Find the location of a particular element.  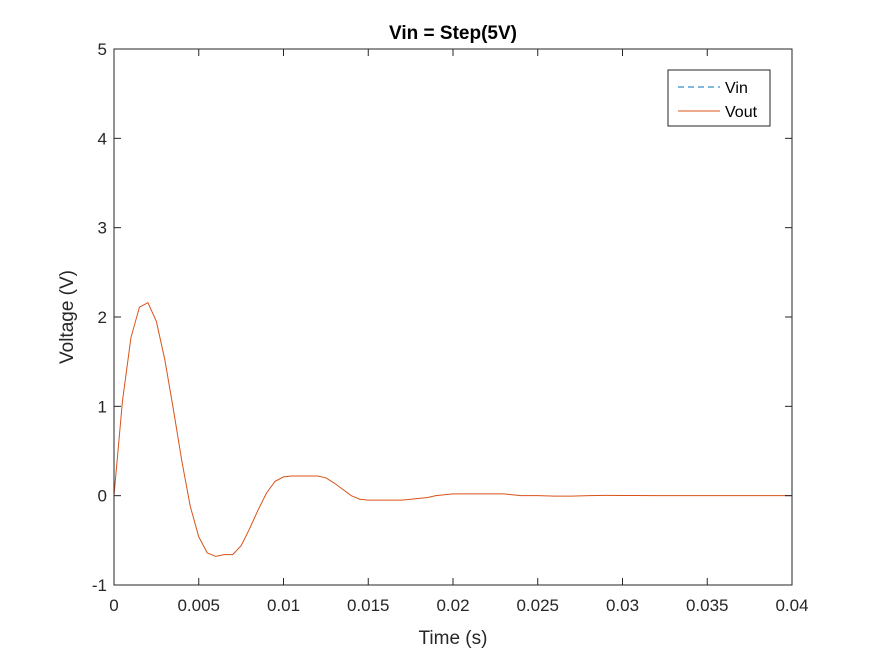

legend: Vin Vout is located at coordinates (719, 98).